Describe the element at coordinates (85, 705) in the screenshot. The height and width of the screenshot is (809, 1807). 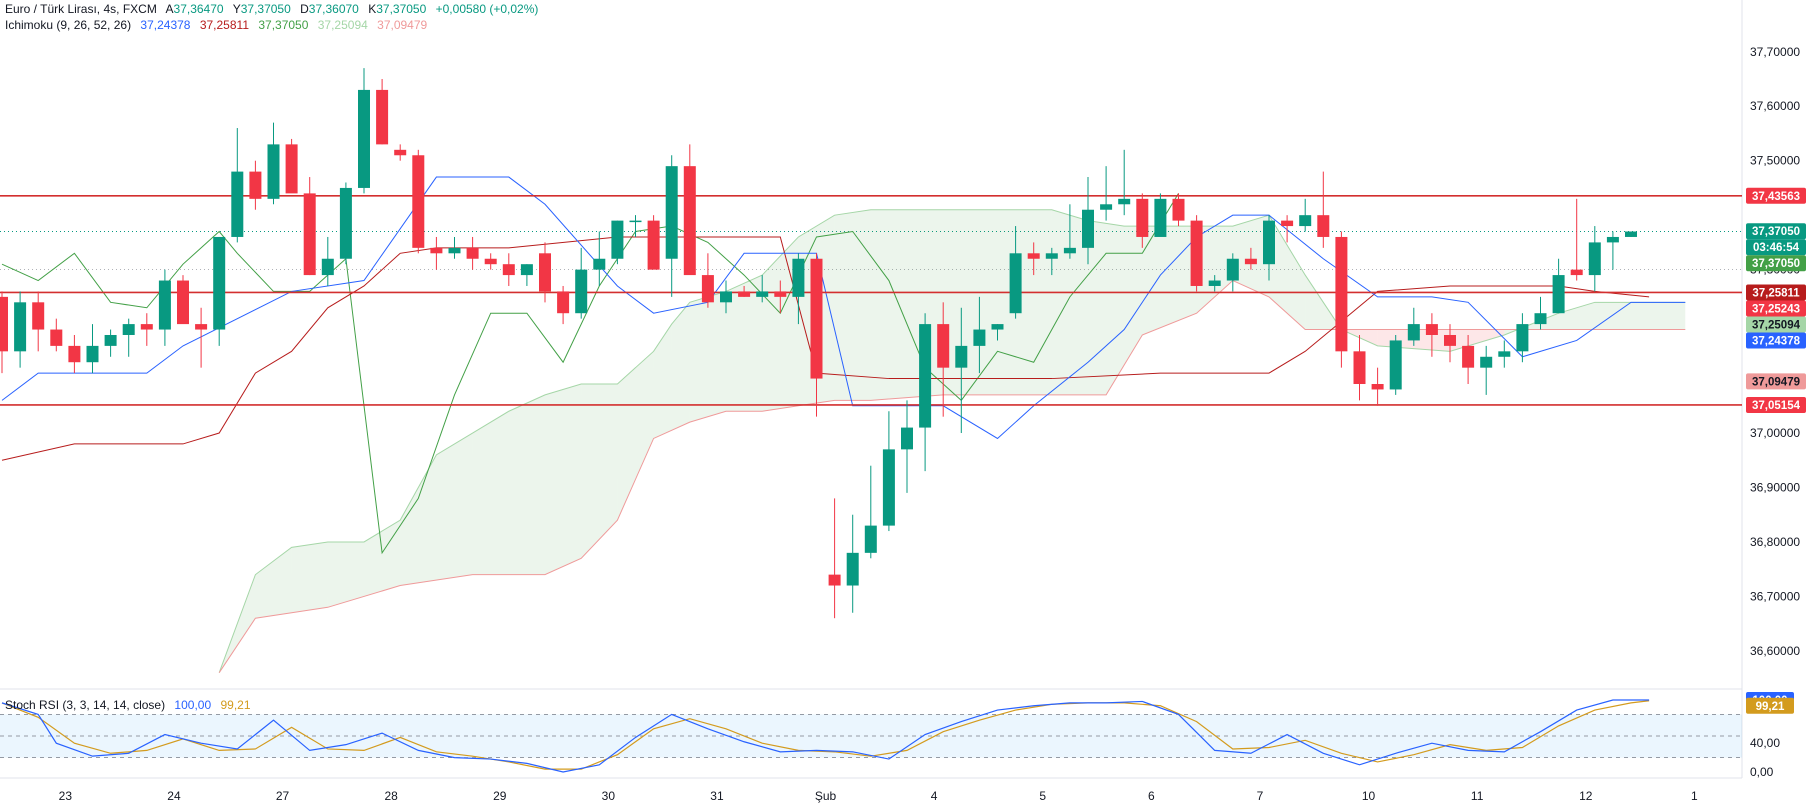
I see `stoch-rsi-title: Stoch RSI (3, 3, 14, 14, close)` at that location.